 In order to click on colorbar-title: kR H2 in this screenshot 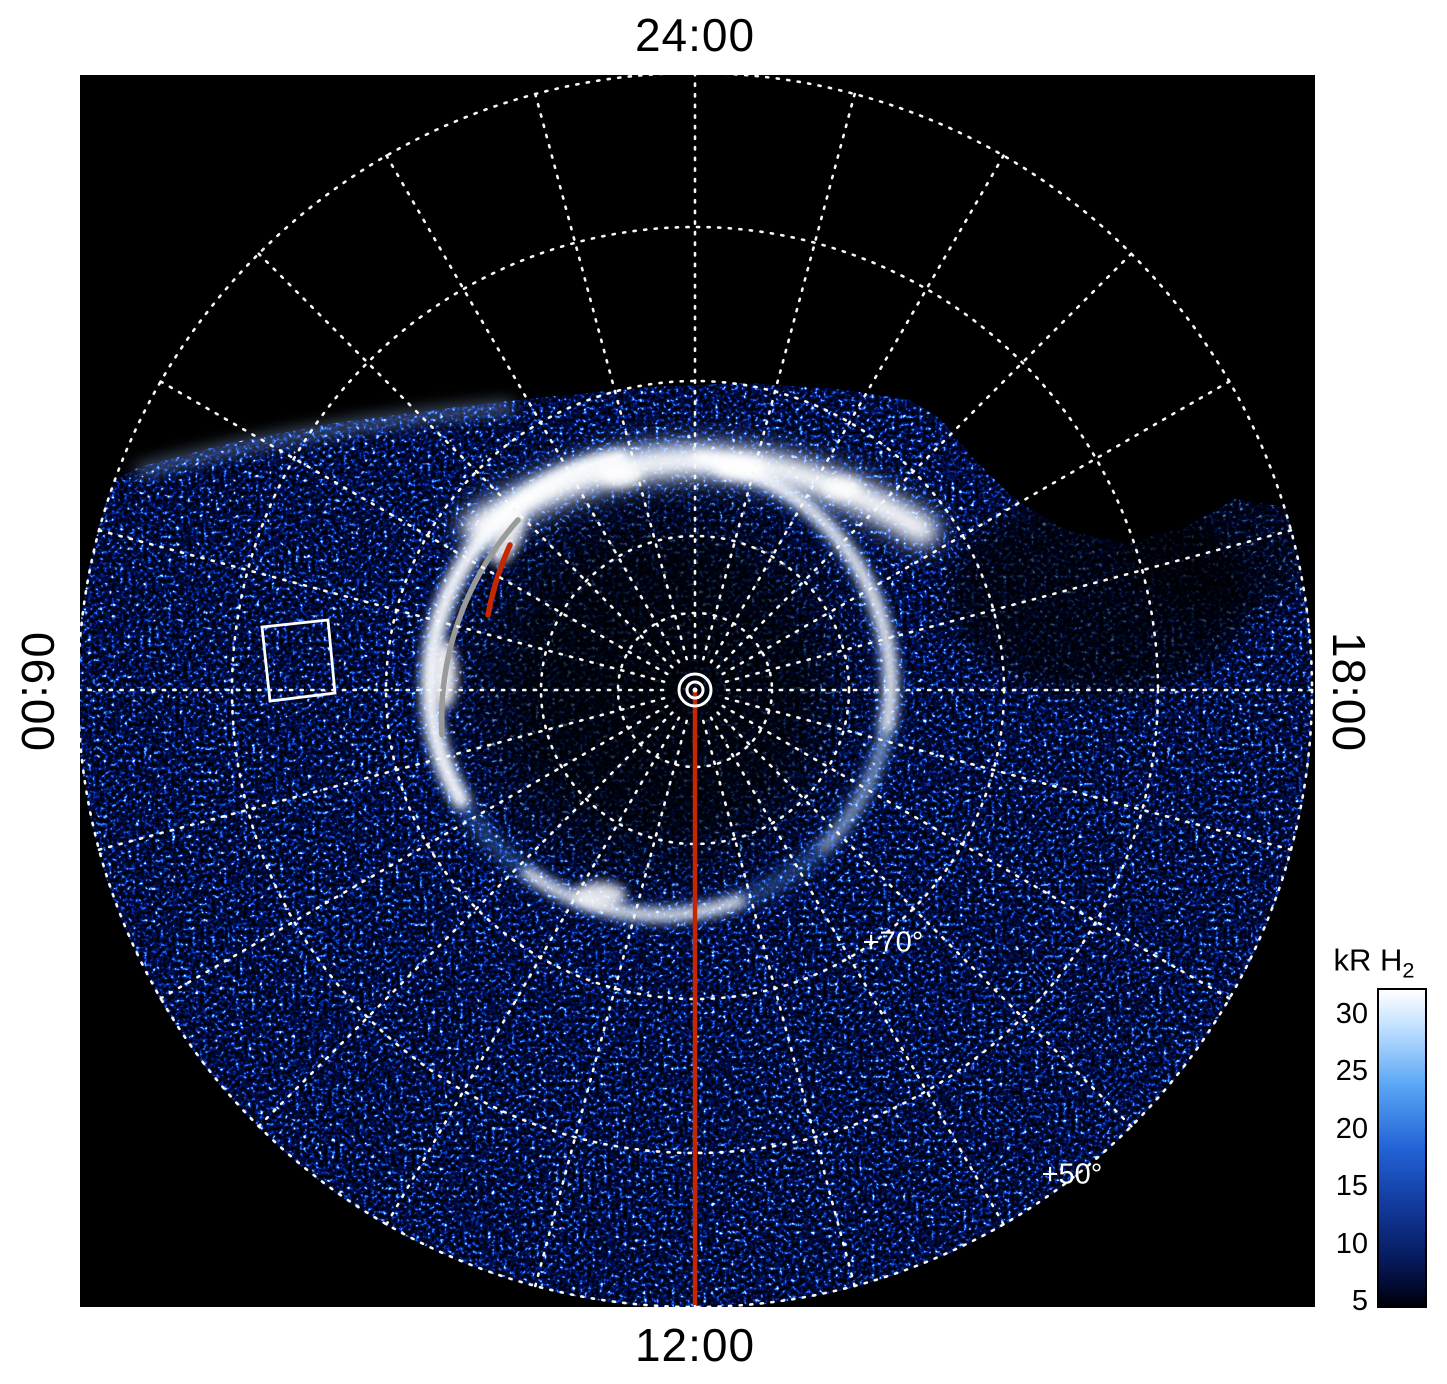, I will do `click(1374, 962)`.